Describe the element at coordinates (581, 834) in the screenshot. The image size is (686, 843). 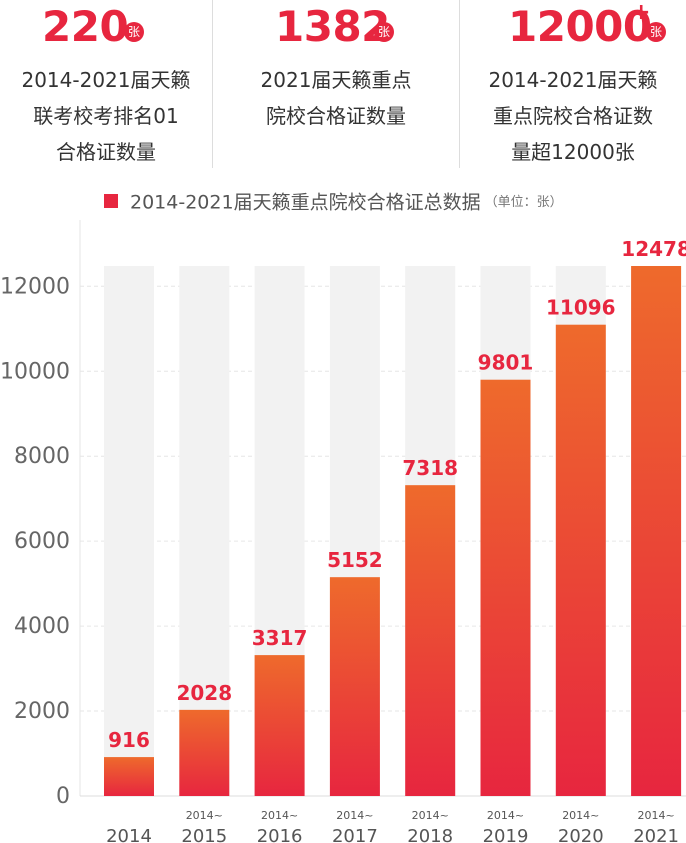
I see `x-tick-label: 2020` at that location.